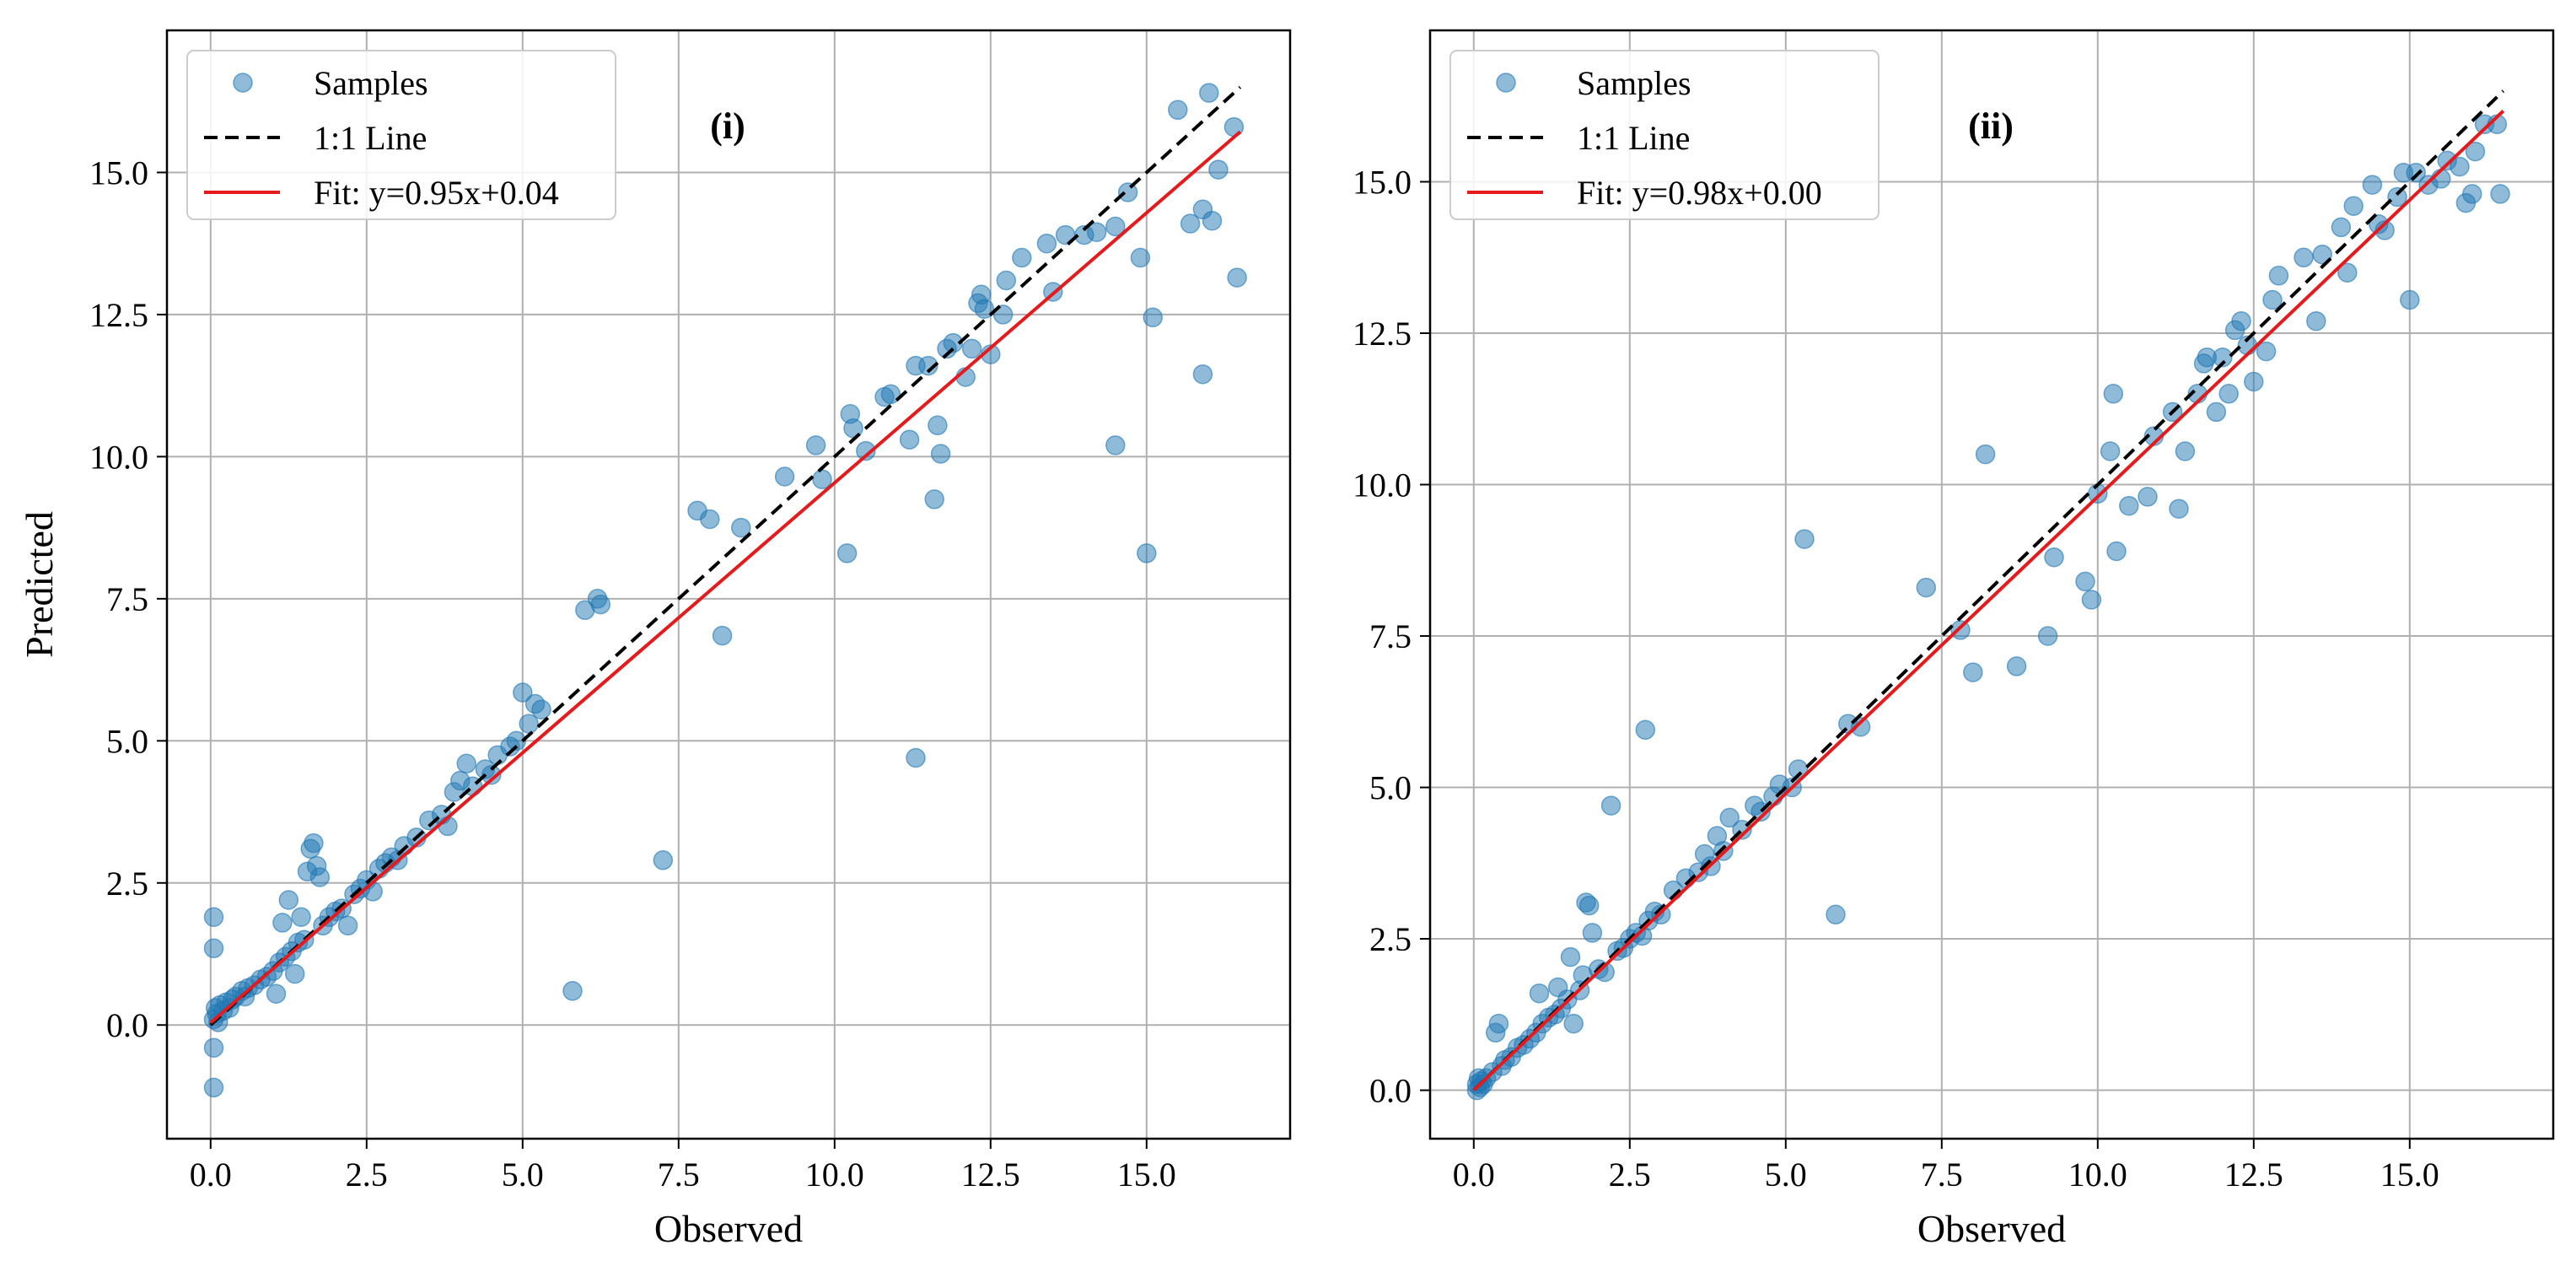 This screenshot has width=2576, height=1261. Describe the element at coordinates (1634, 83) in the screenshot. I see `legend-label-samples-ii: Samples` at that location.